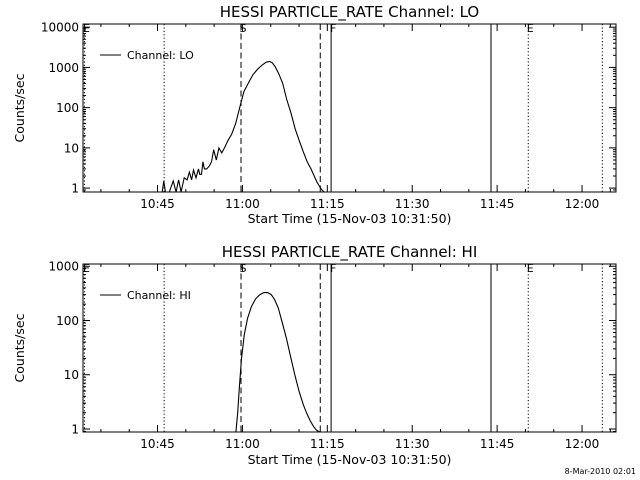  Describe the element at coordinates (349, 12) in the screenshot. I see `chart-title: HESSI PARTICLE_RATE Channel: LO` at that location.